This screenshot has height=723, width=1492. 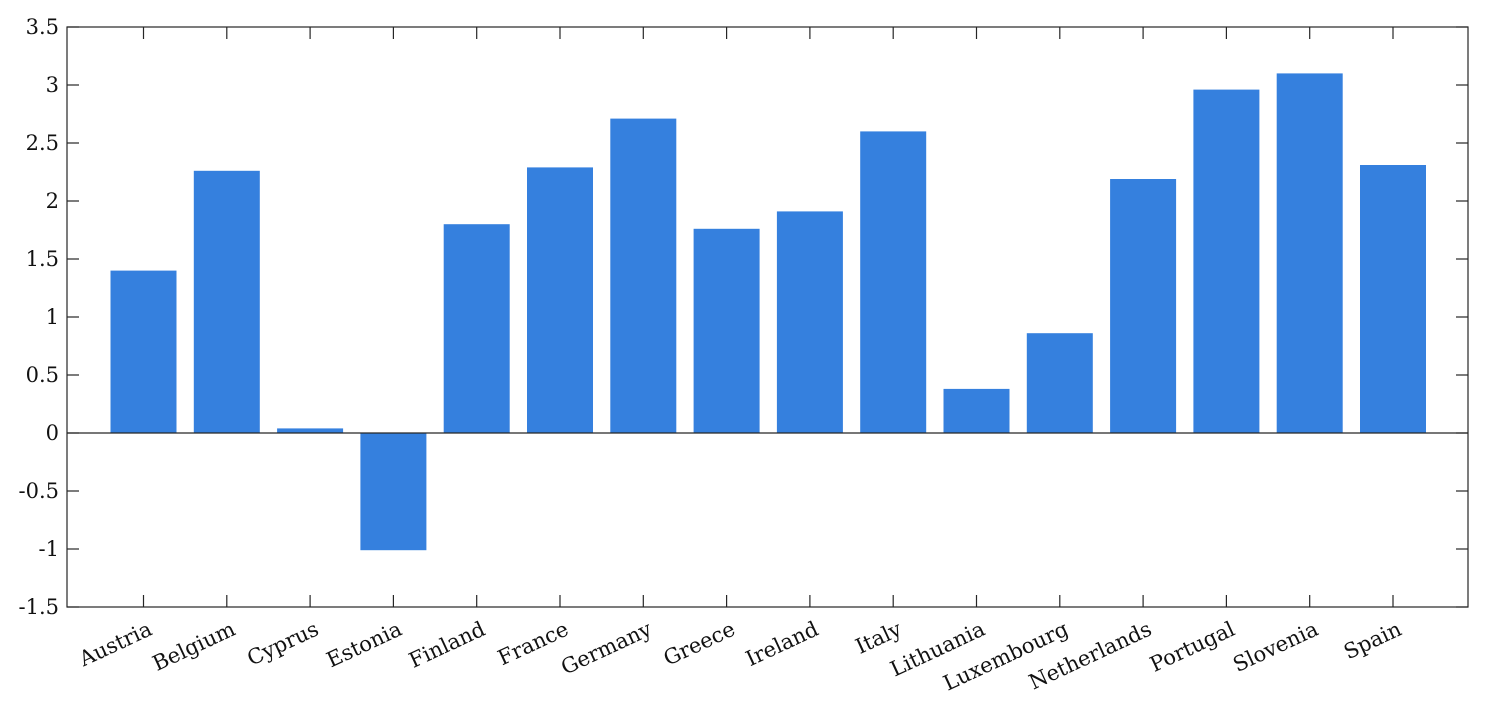 I want to click on bar-slovenia, so click(x=1309, y=253).